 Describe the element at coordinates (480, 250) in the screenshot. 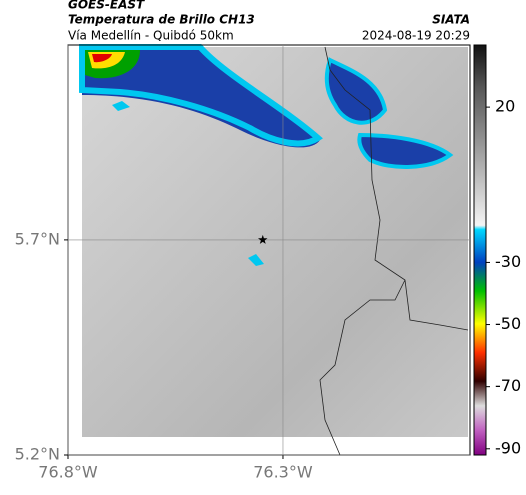

I see `colorbar` at that location.